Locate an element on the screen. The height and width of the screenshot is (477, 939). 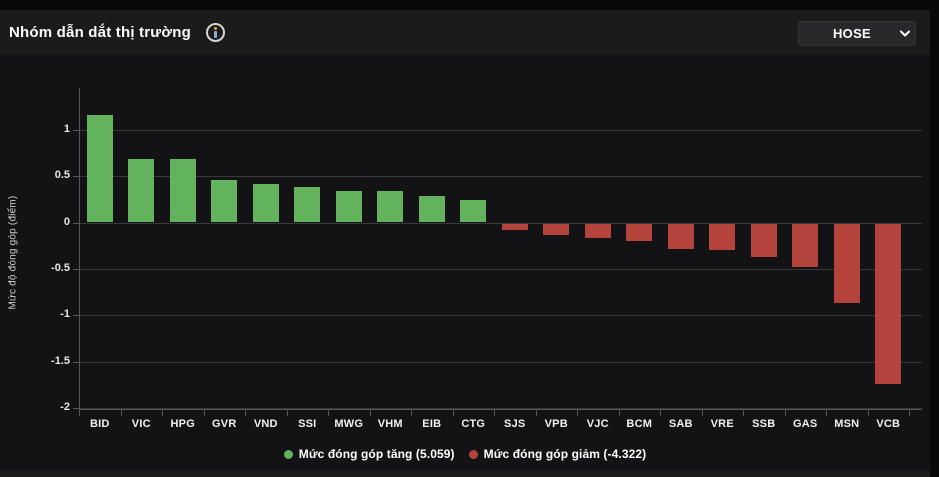
x-label-MSN: MSN is located at coordinates (847, 424).